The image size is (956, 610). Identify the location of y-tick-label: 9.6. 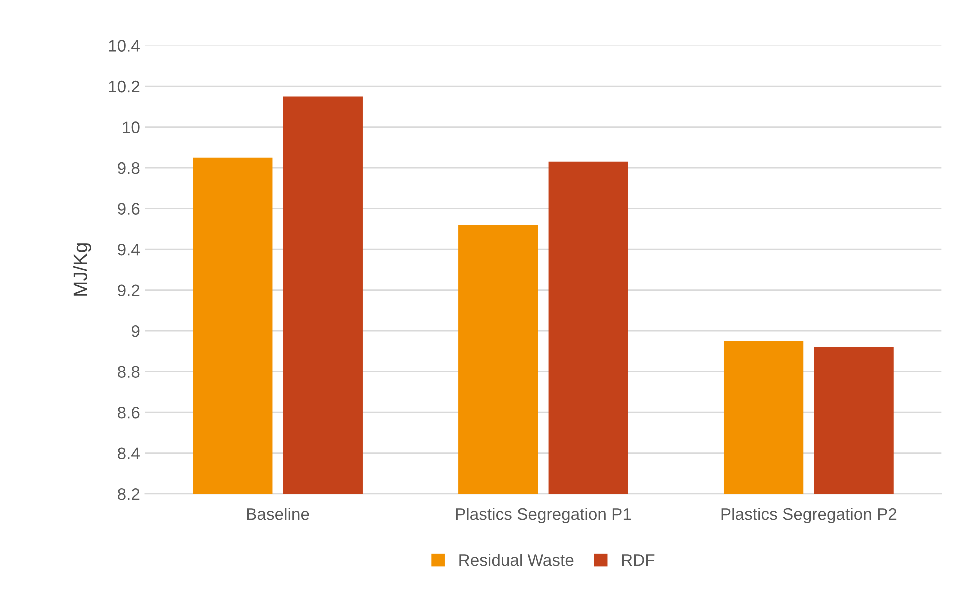
(129, 209).